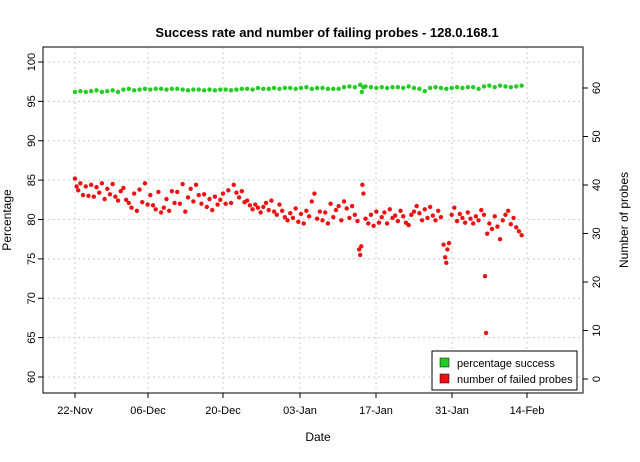 The image size is (640, 462). I want to click on x-tick-label: 06-Dec, so click(148, 411).